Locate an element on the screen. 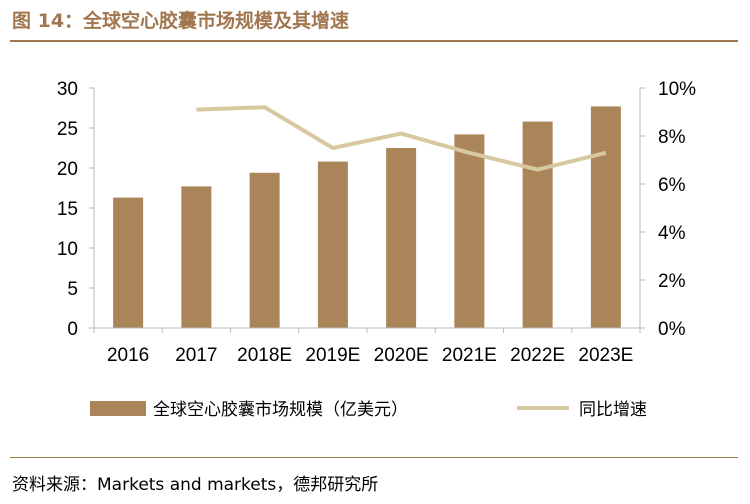 Image resolution: width=750 pixels, height=504 pixels. right-tick-label: 4% is located at coordinates (672, 233).